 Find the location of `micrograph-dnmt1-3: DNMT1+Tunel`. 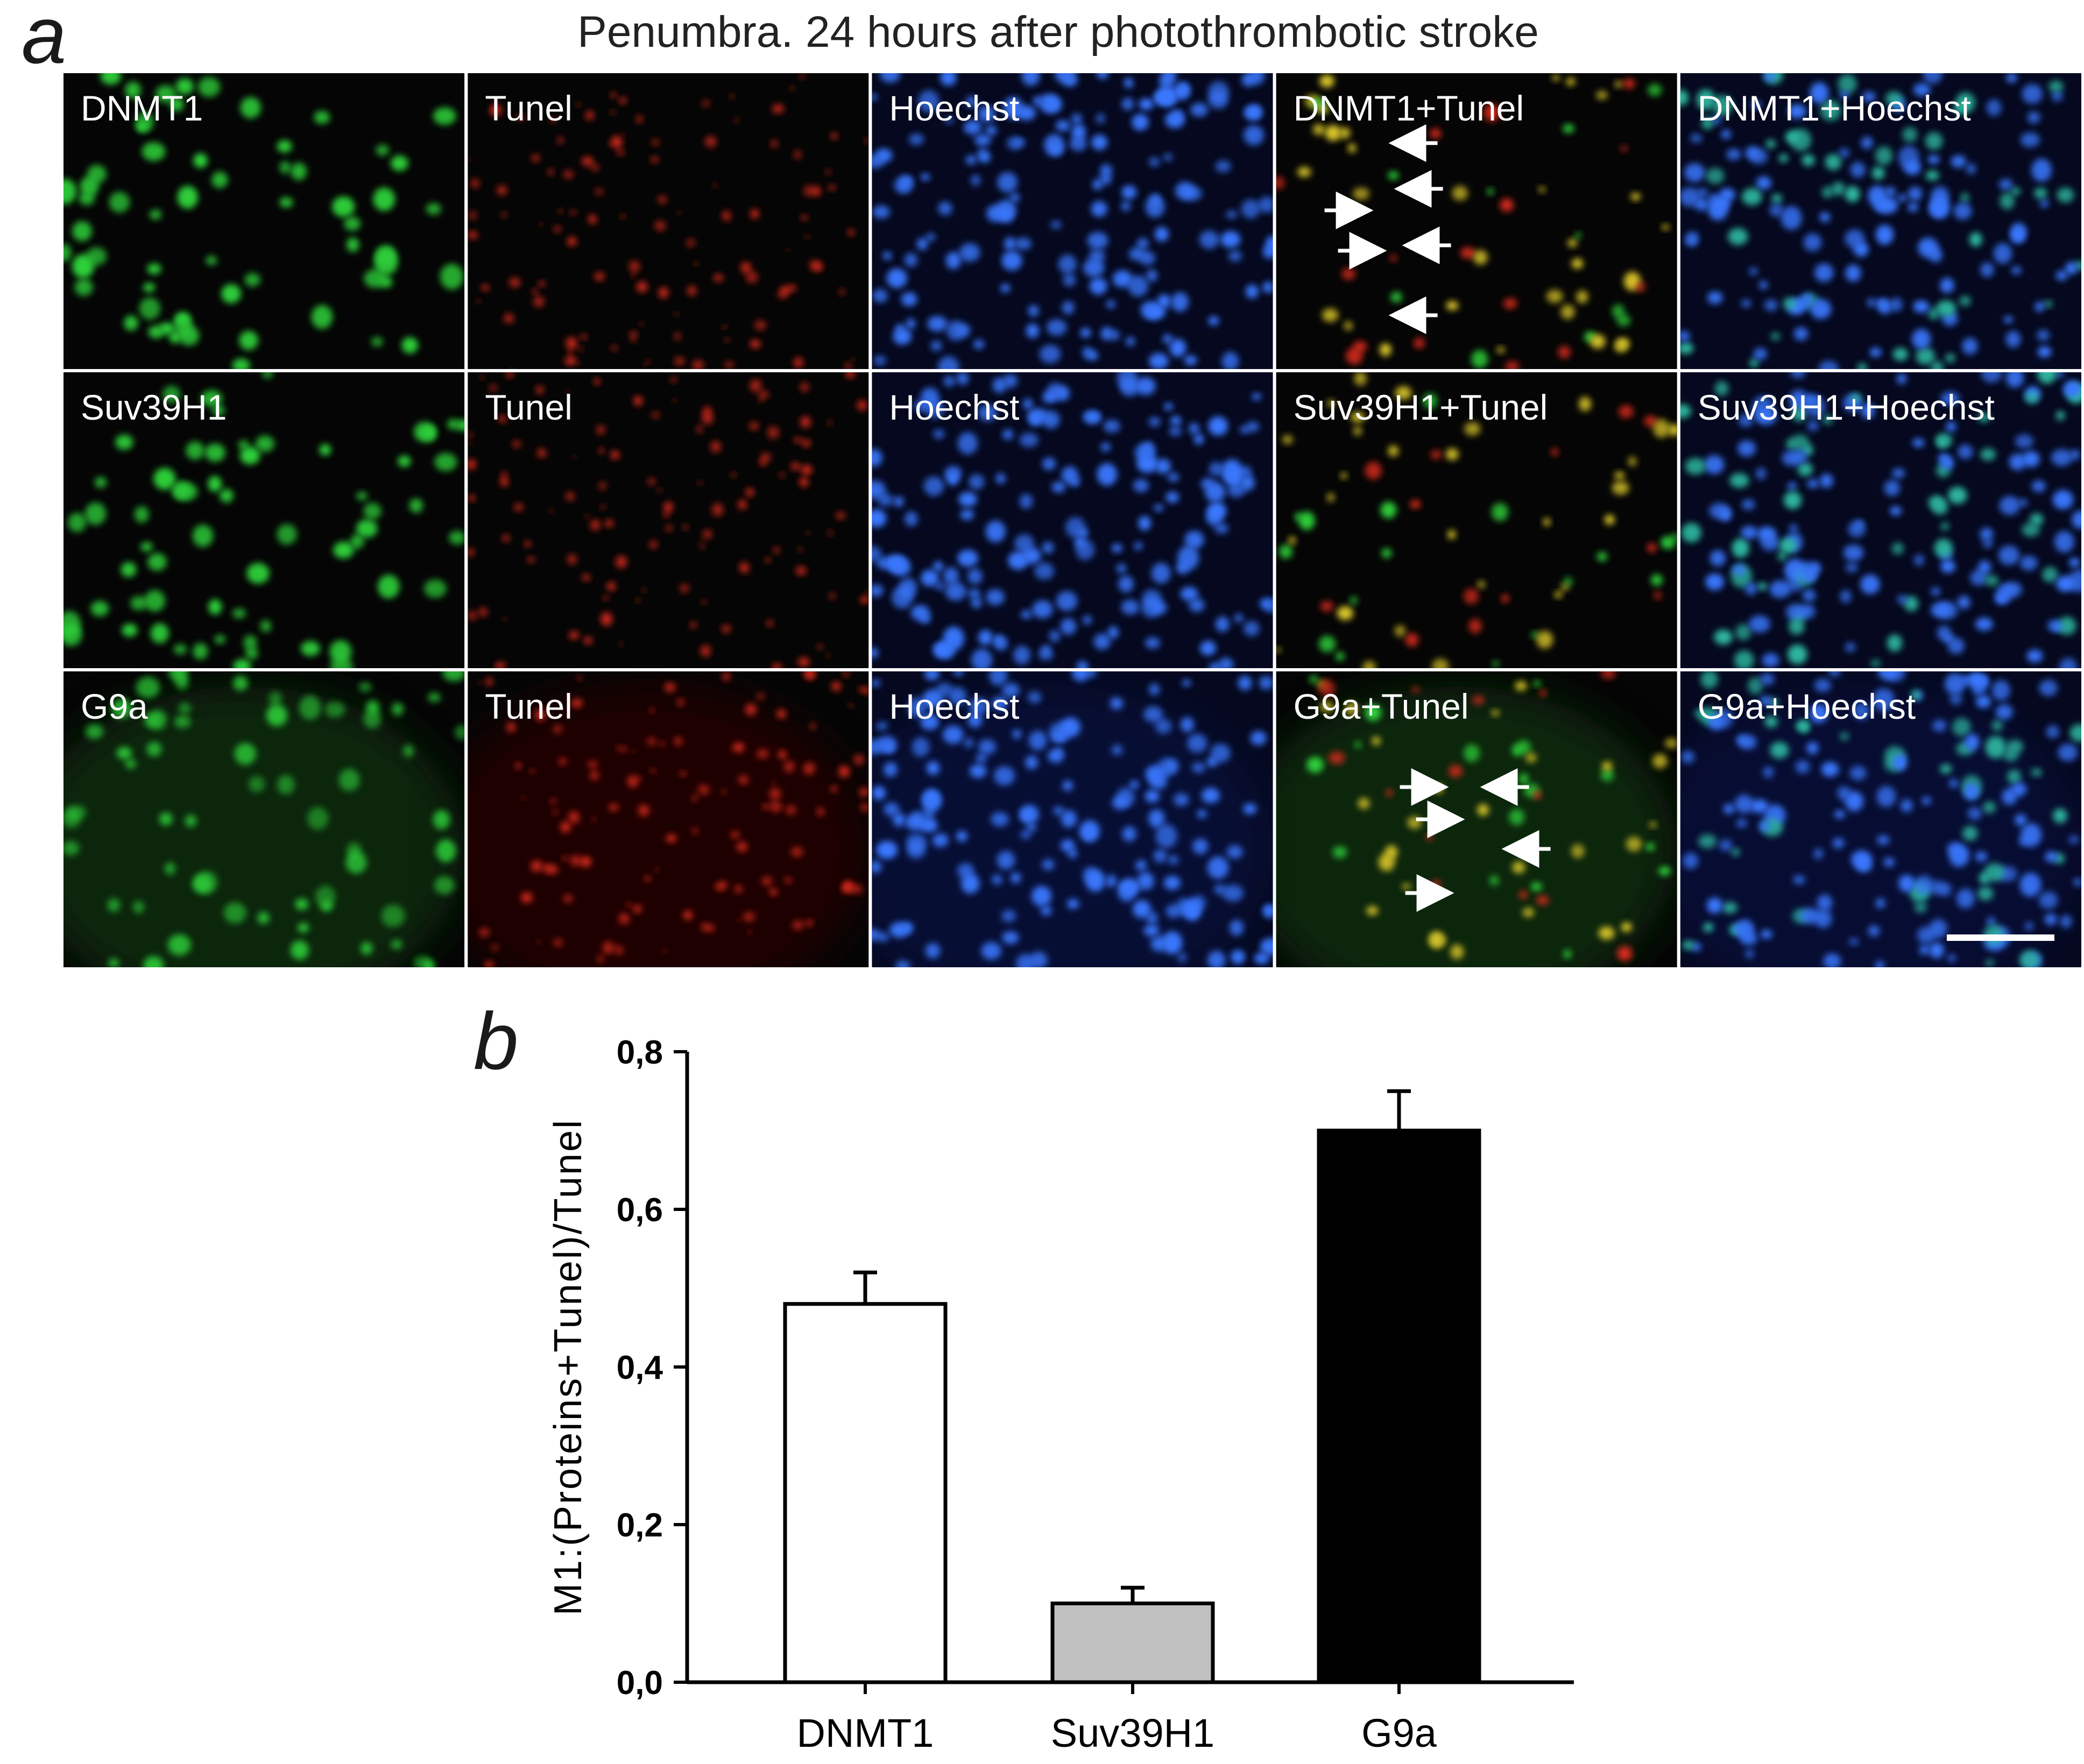

micrograph-dnmt1-3: DNMT1+Tunel is located at coordinates (1476, 221).